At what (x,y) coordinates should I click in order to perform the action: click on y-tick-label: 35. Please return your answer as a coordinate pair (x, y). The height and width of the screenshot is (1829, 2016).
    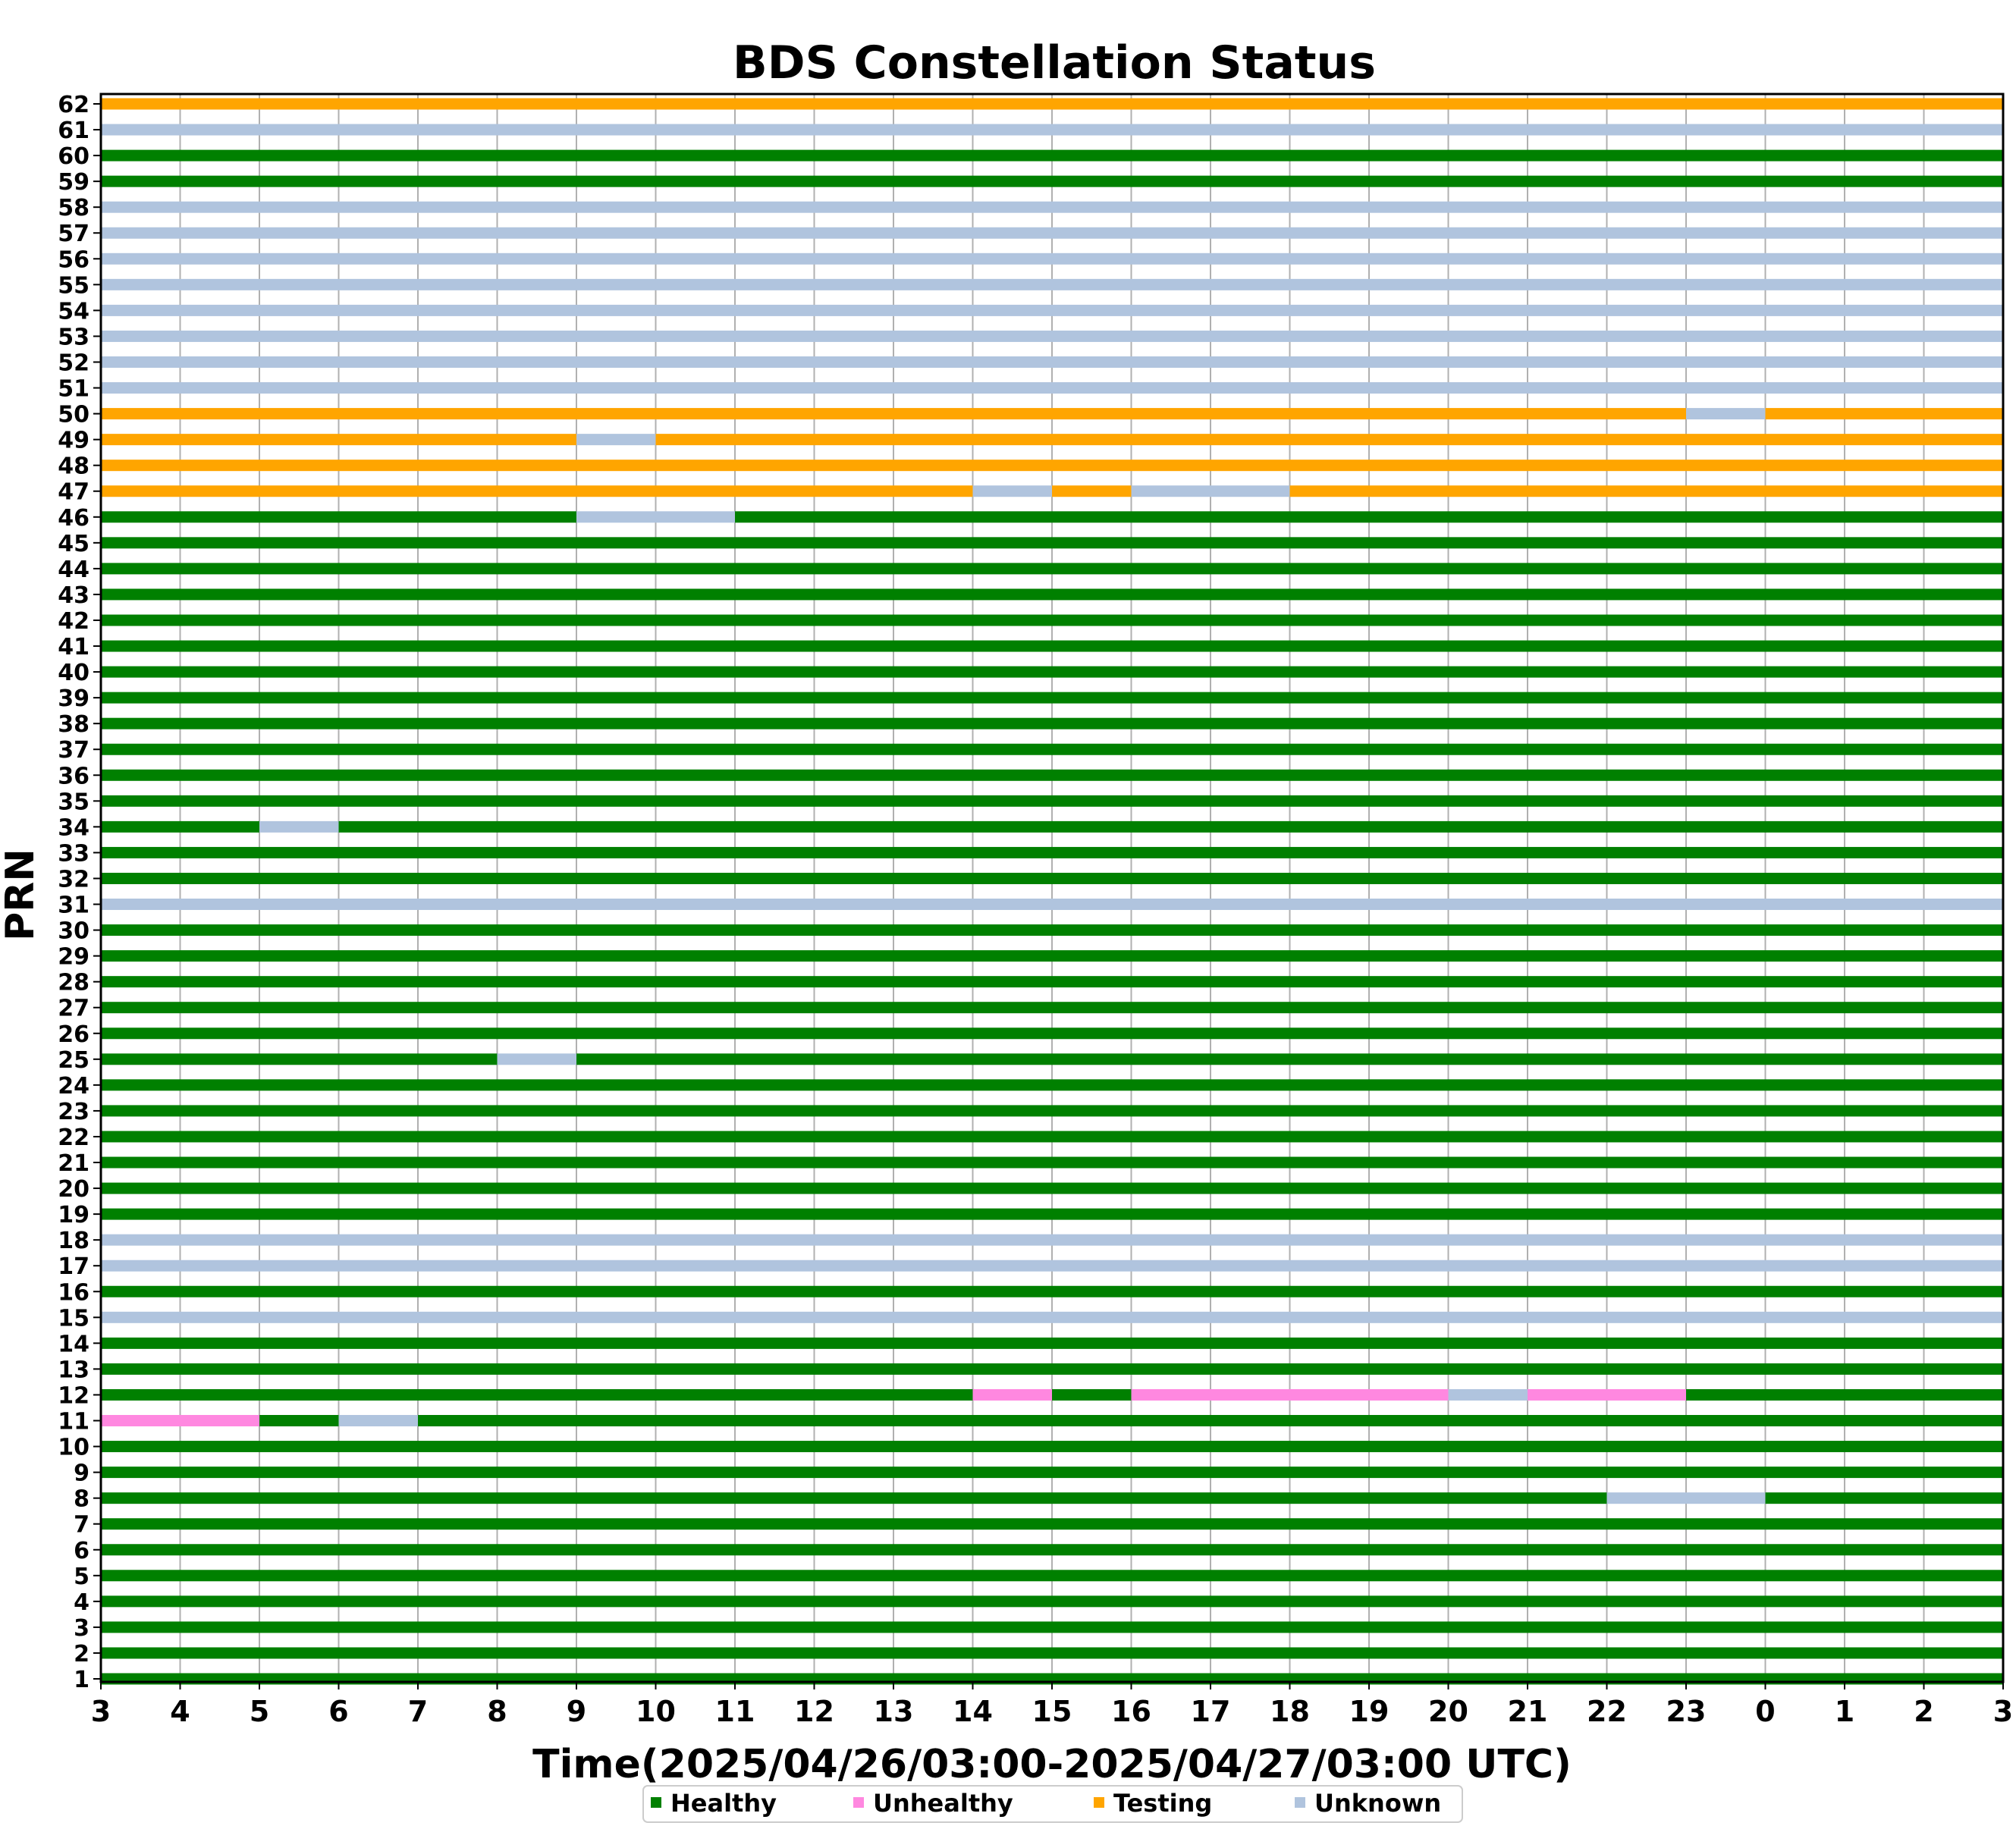
    Looking at the image, I should click on (73, 802).